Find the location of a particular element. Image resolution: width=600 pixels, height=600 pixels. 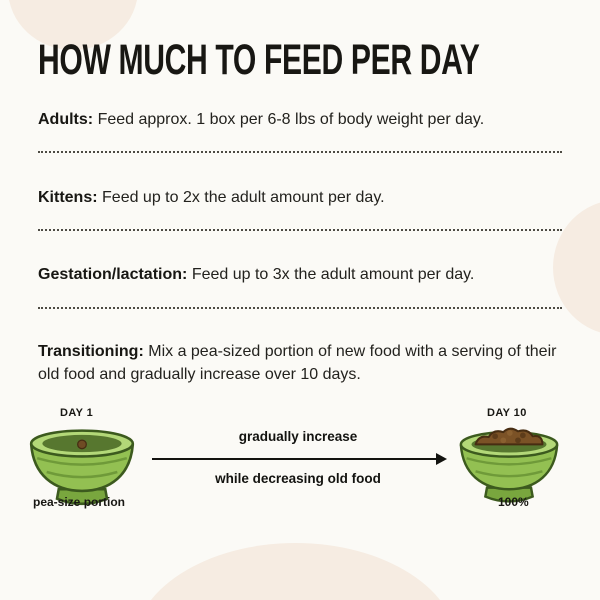

guideline-gestation-text: Feed up to 3x the adult amount per day. is located at coordinates (333, 274).